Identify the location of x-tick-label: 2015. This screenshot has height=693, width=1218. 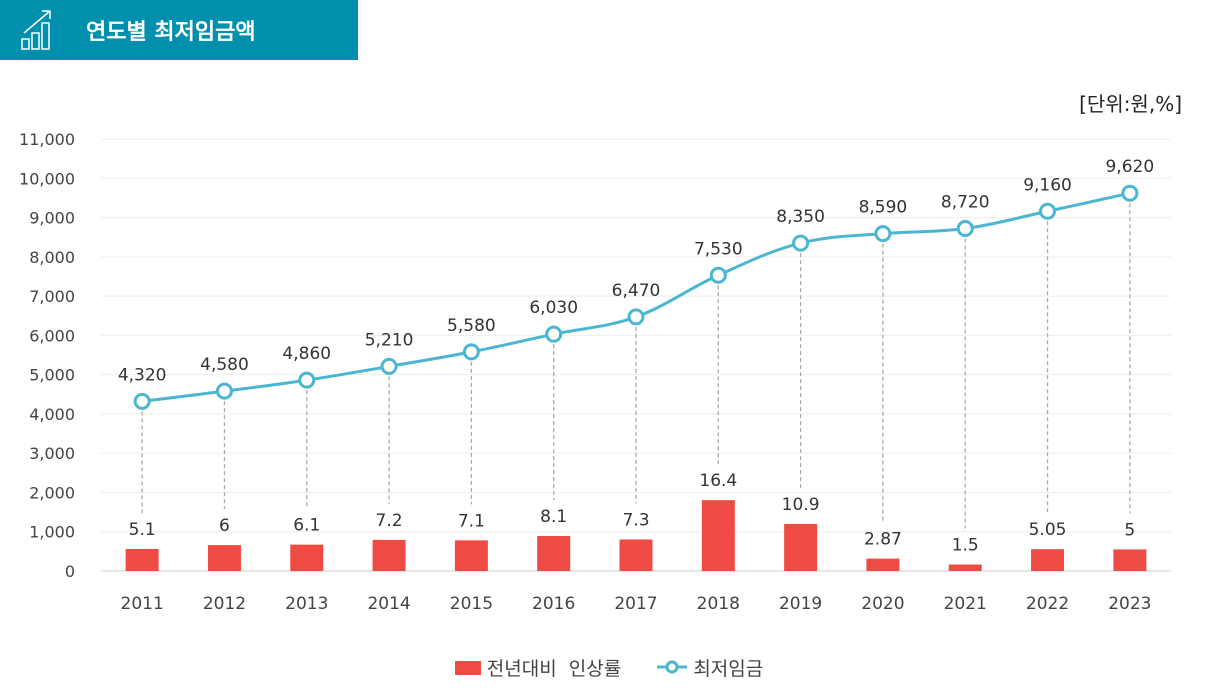
(471, 604).